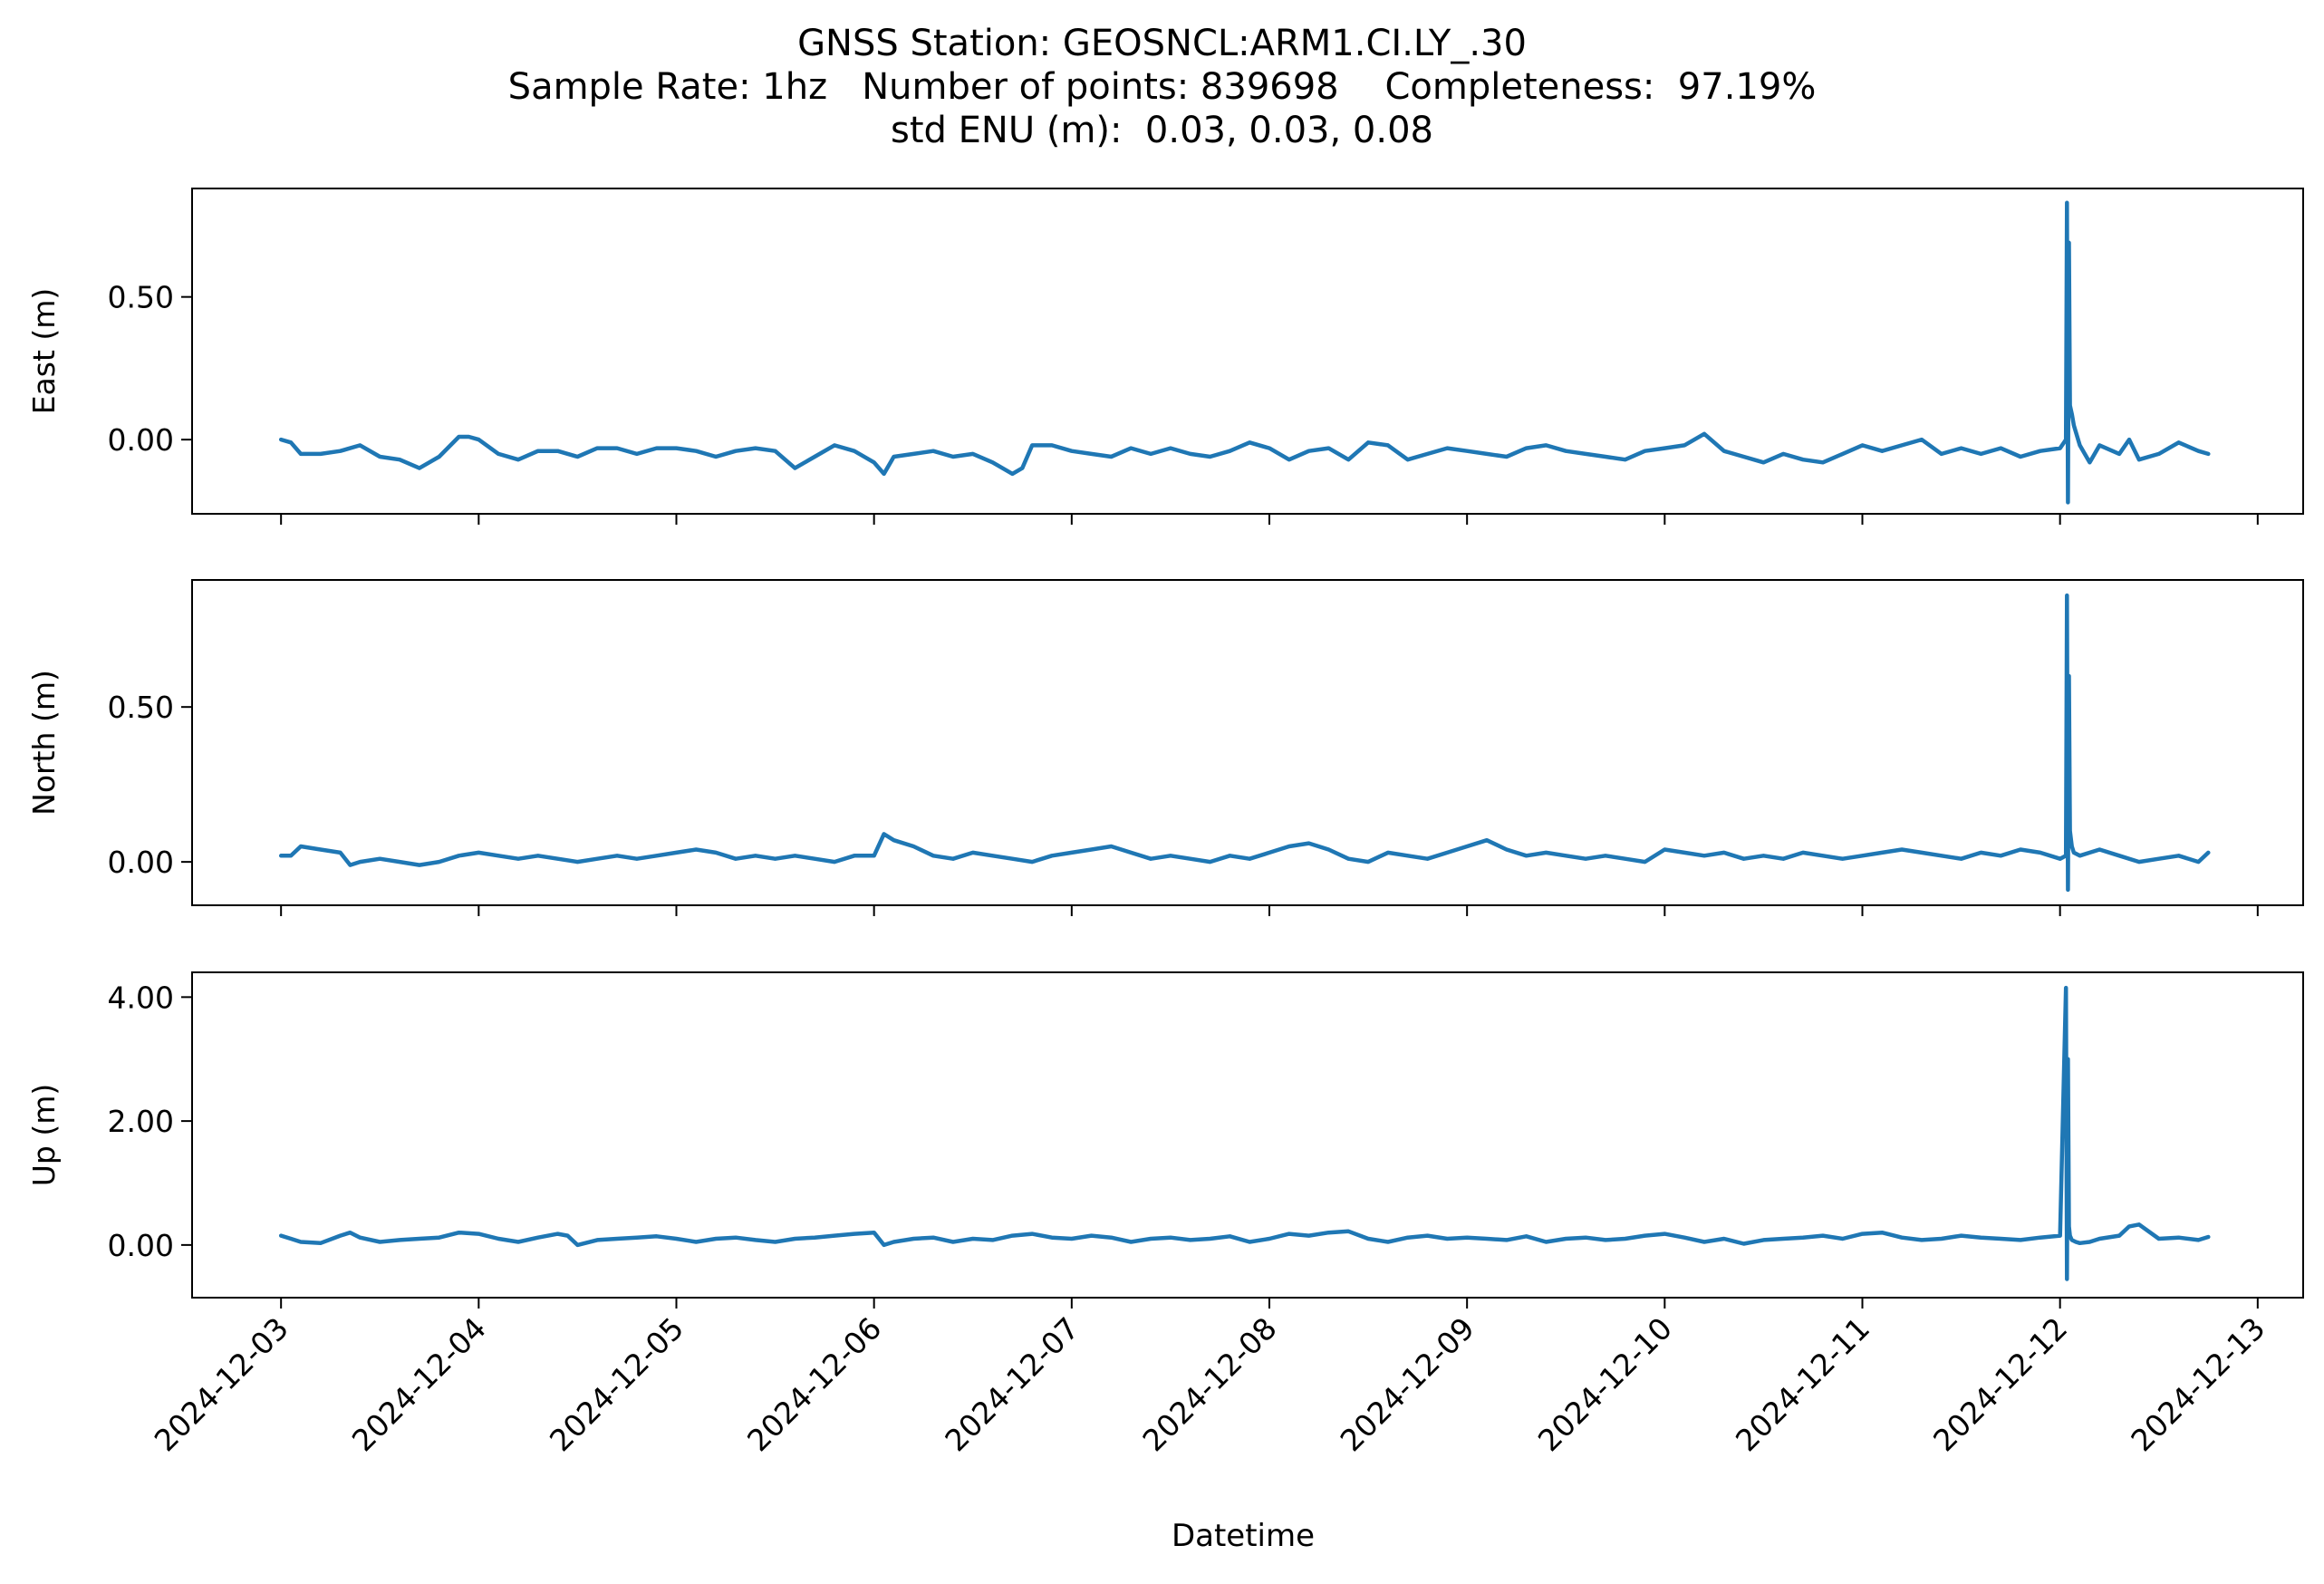  I want to click on title-std-enu: std ENU (m): 0.03, 0.03, 0.08, so click(1162, 130).